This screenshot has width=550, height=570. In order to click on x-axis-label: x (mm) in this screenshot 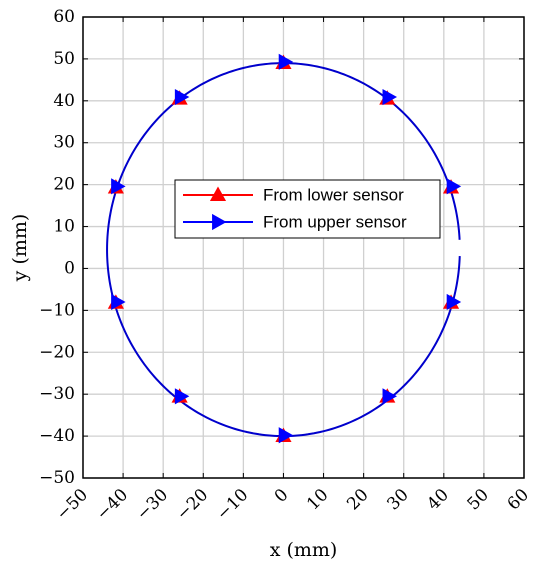, I will do `click(304, 550)`.